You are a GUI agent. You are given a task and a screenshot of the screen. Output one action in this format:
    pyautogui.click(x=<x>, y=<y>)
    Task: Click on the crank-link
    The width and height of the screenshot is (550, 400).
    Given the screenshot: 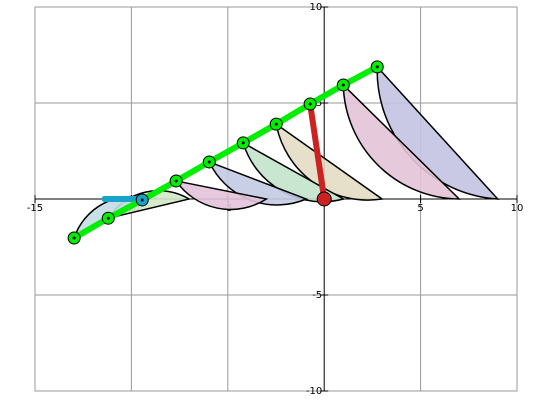 What is the action you would take?
    pyautogui.click(x=317, y=151)
    